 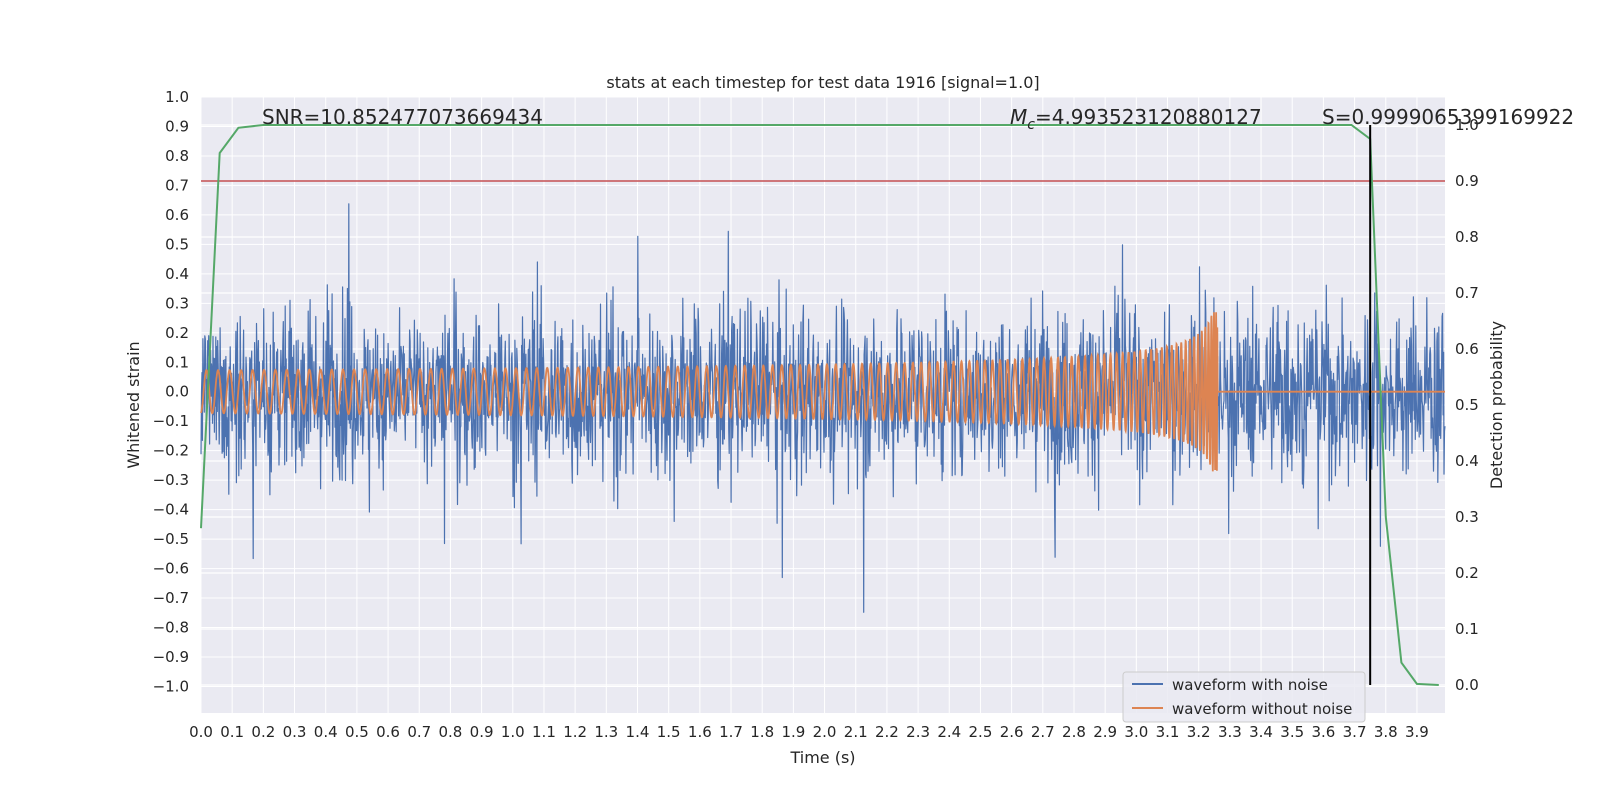 I want to click on y-tick-label: 0.7, so click(x=177, y=185).